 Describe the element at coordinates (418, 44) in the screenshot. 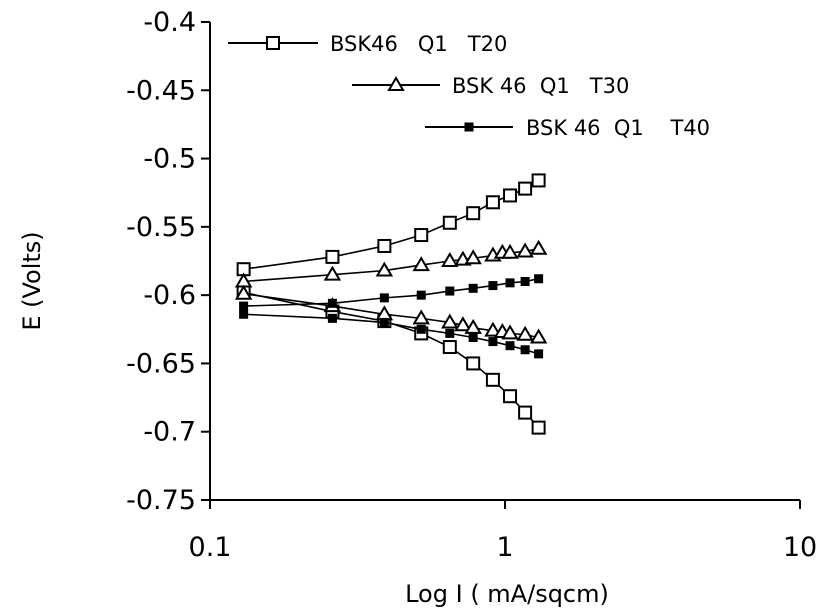

I see `legend-label: BSK46 Q1 T20` at that location.